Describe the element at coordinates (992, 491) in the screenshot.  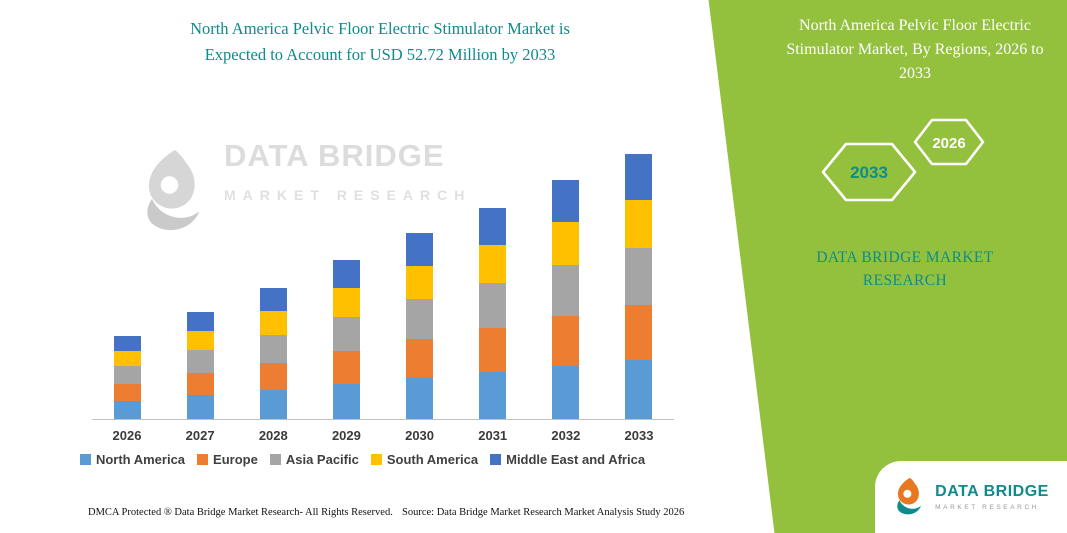
I see `logo-brand: DATA BRIDGE` at that location.